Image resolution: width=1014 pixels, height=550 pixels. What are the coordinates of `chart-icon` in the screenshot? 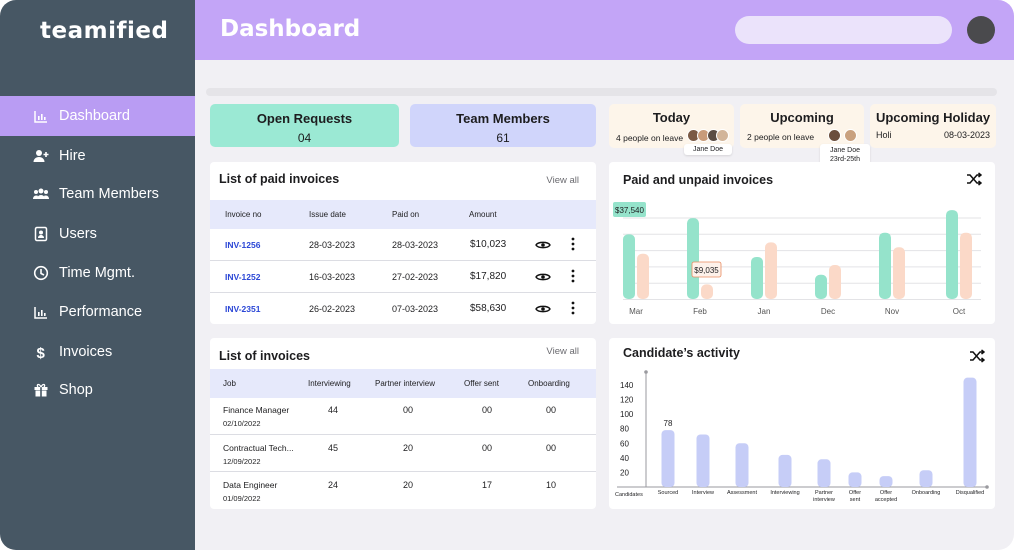 It's located at (41, 312).